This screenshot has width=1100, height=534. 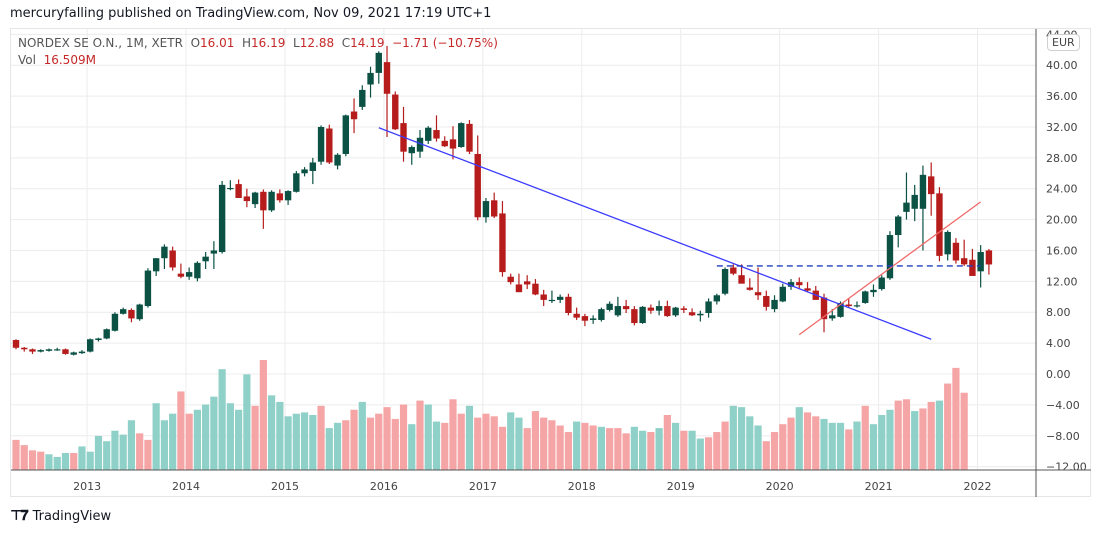 What do you see at coordinates (1063, 42) in the screenshot?
I see `currency-badge: EUR` at bounding box center [1063, 42].